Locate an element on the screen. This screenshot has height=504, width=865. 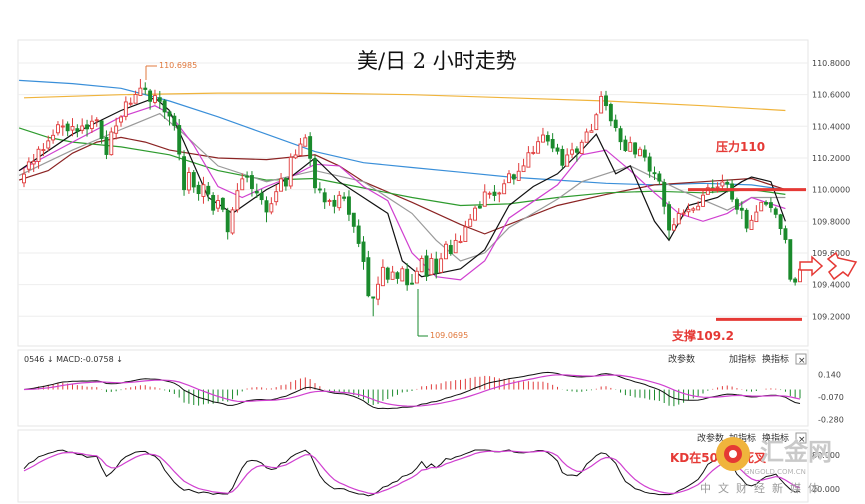
kd-change-params-button: 改参数 is located at coordinates (710, 438).